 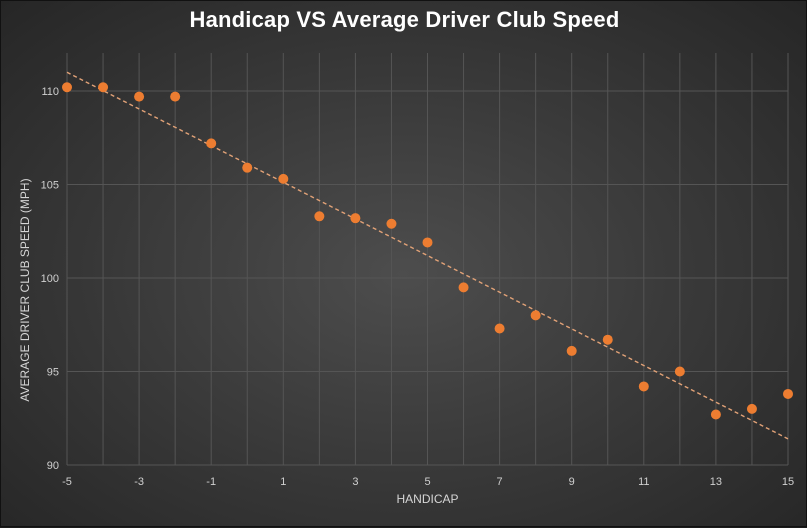 I want to click on x-tick-label: 15, so click(x=788, y=482).